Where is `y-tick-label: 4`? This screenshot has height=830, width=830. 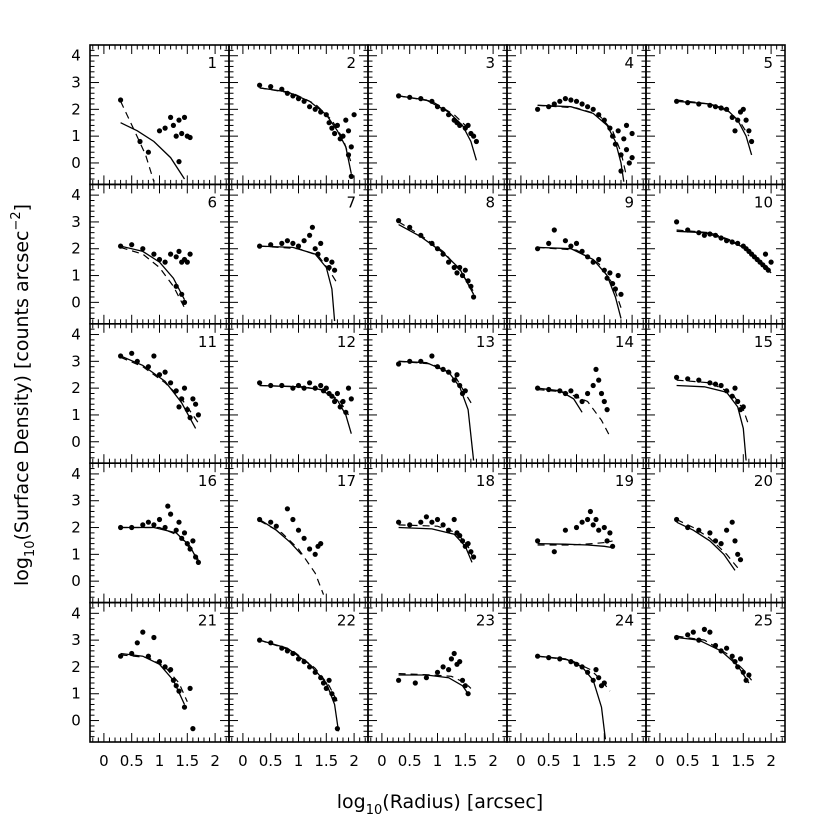
y-tick-label: 4 is located at coordinates (76, 56).